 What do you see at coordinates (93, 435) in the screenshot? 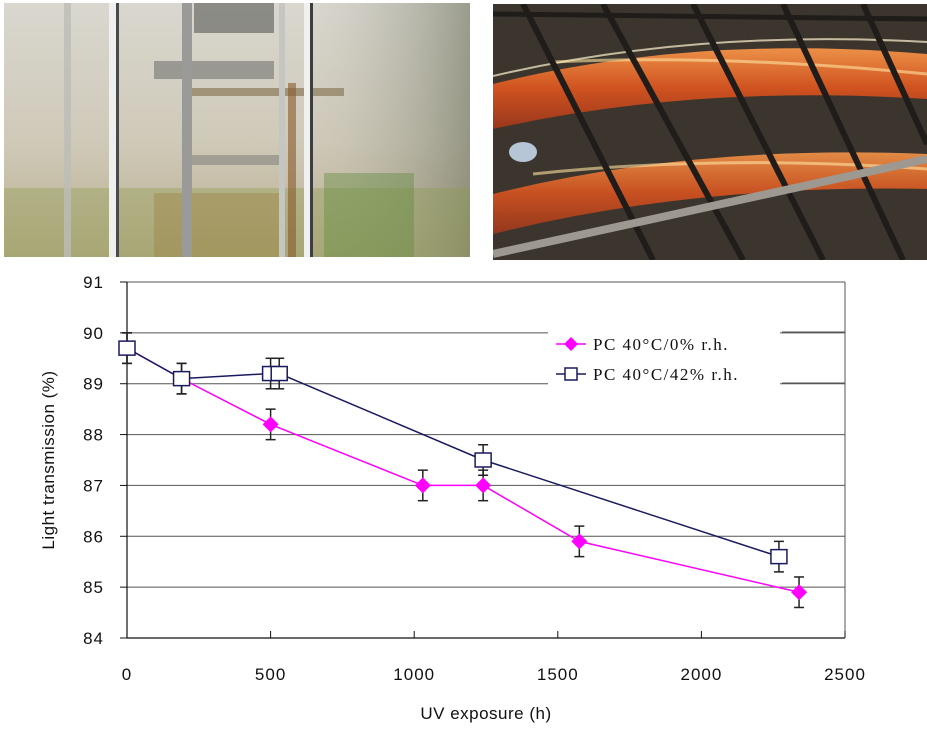
I see `y-tick-label: 88` at bounding box center [93, 435].